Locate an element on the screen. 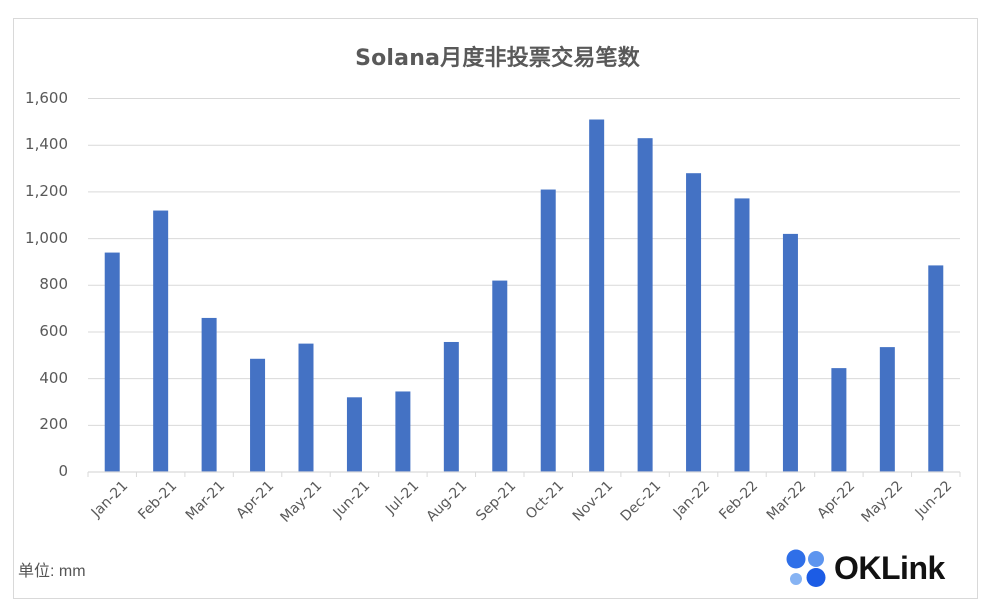  unit-note: 单位: mm is located at coordinates (52, 571).